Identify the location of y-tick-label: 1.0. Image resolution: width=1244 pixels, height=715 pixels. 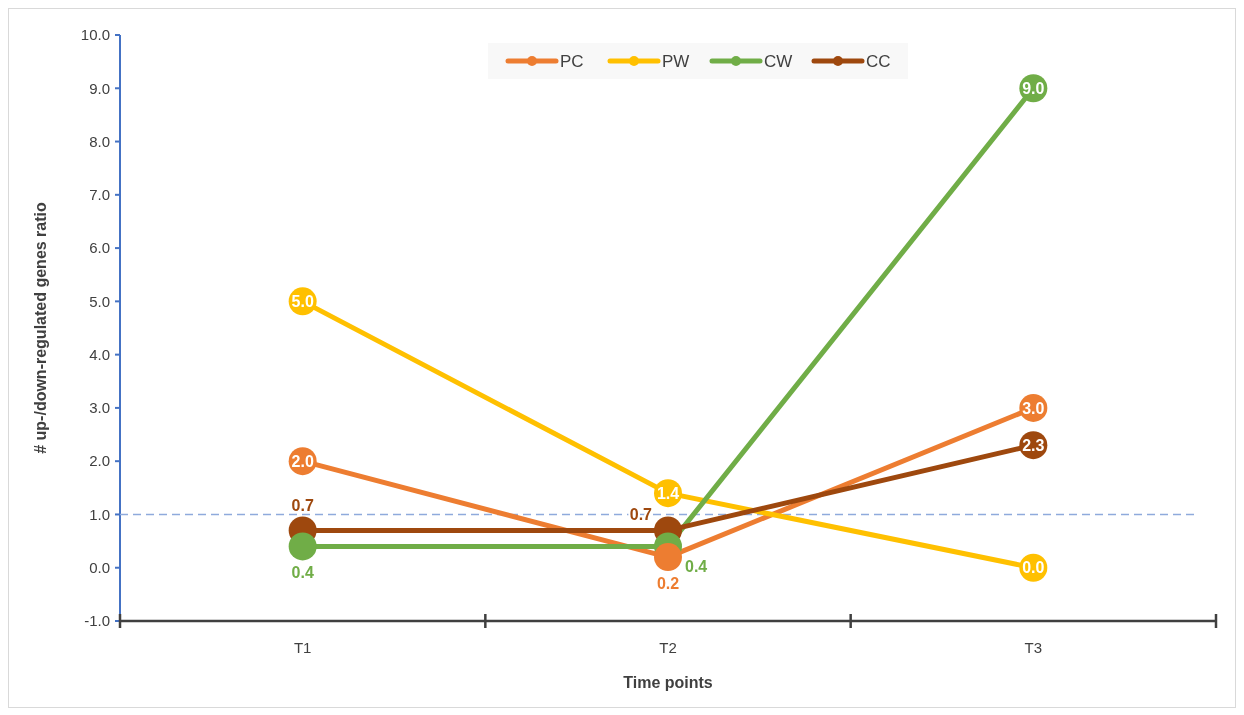
(99, 514).